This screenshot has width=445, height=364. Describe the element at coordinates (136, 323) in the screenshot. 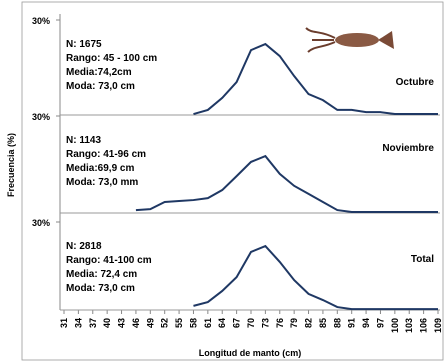

I see `x-tick-label: 46` at that location.